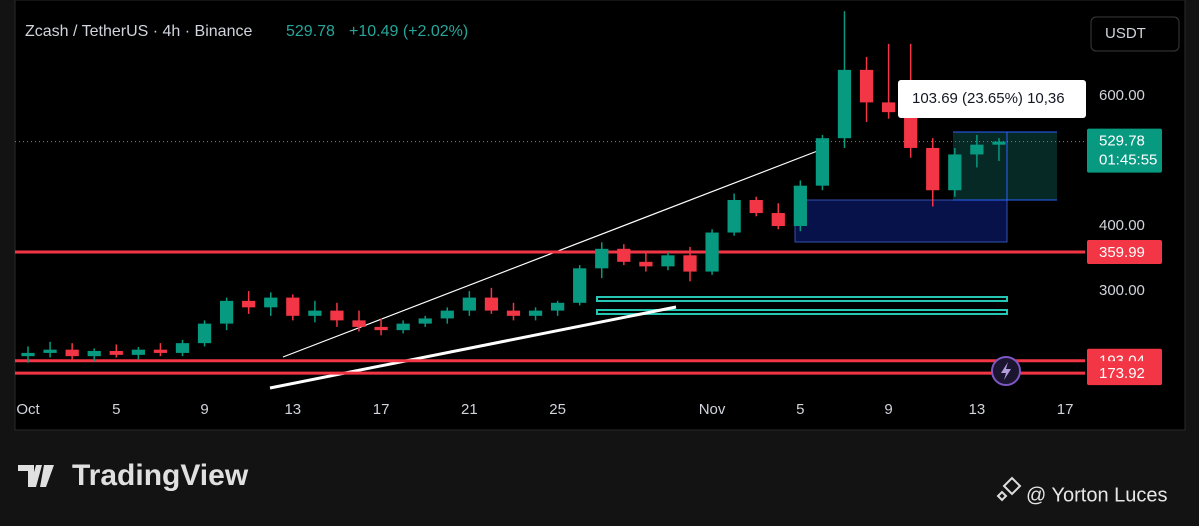 The image size is (1199, 526). What do you see at coordinates (988, 98) in the screenshot?
I see `measure-label: 103.69 (23.65%) 10,36` at bounding box center [988, 98].